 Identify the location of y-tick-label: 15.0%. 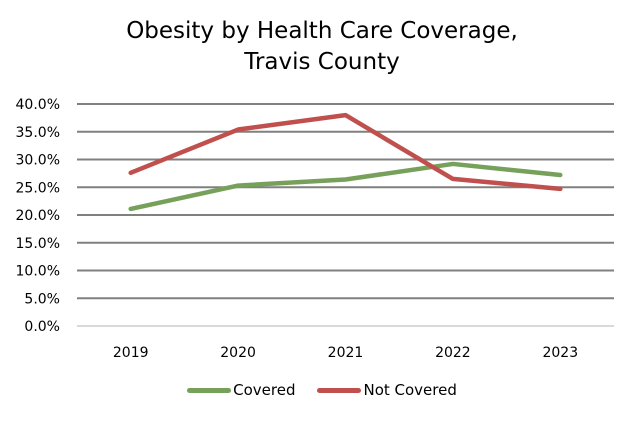
(38, 244).